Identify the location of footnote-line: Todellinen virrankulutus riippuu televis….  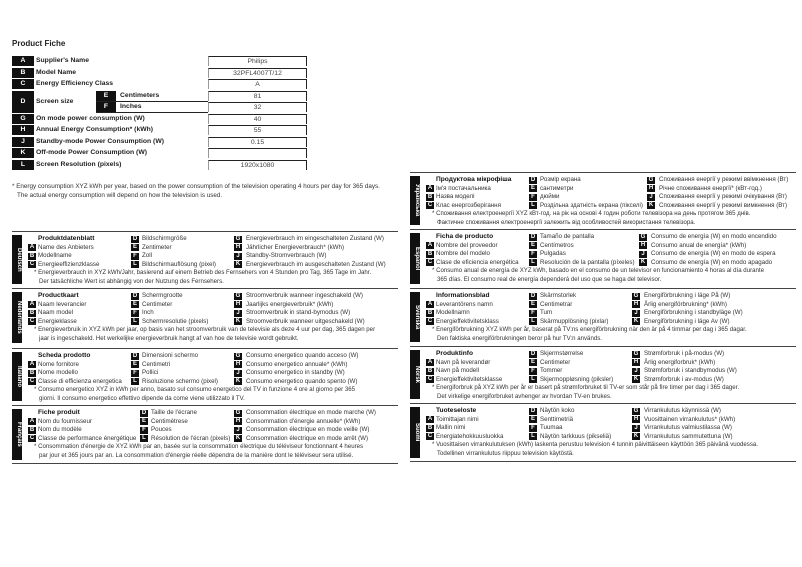
(505, 453).